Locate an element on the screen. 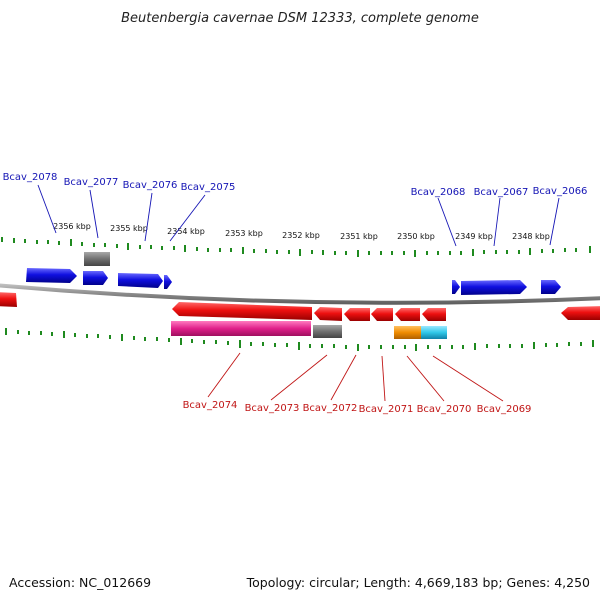  gene-label-bcav-2067: Bcav_2067 is located at coordinates (501, 192).